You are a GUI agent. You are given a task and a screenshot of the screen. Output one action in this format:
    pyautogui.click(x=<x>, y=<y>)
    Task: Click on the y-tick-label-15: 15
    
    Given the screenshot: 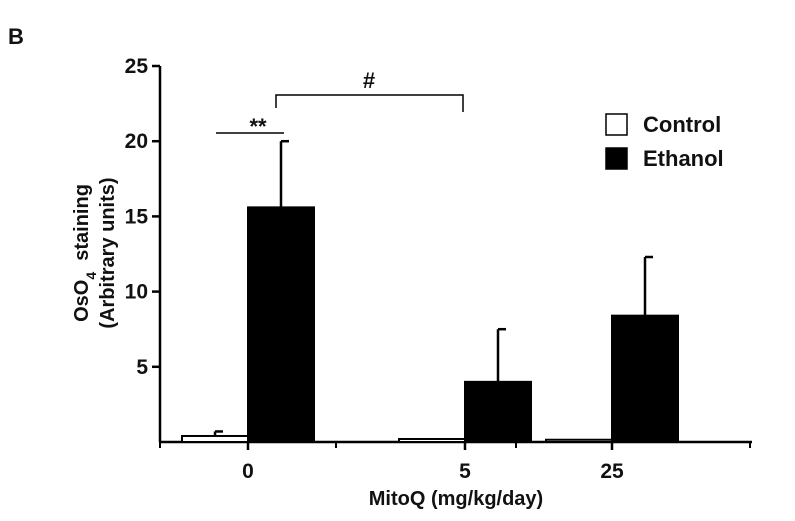 What is the action you would take?
    pyautogui.click(x=137, y=216)
    